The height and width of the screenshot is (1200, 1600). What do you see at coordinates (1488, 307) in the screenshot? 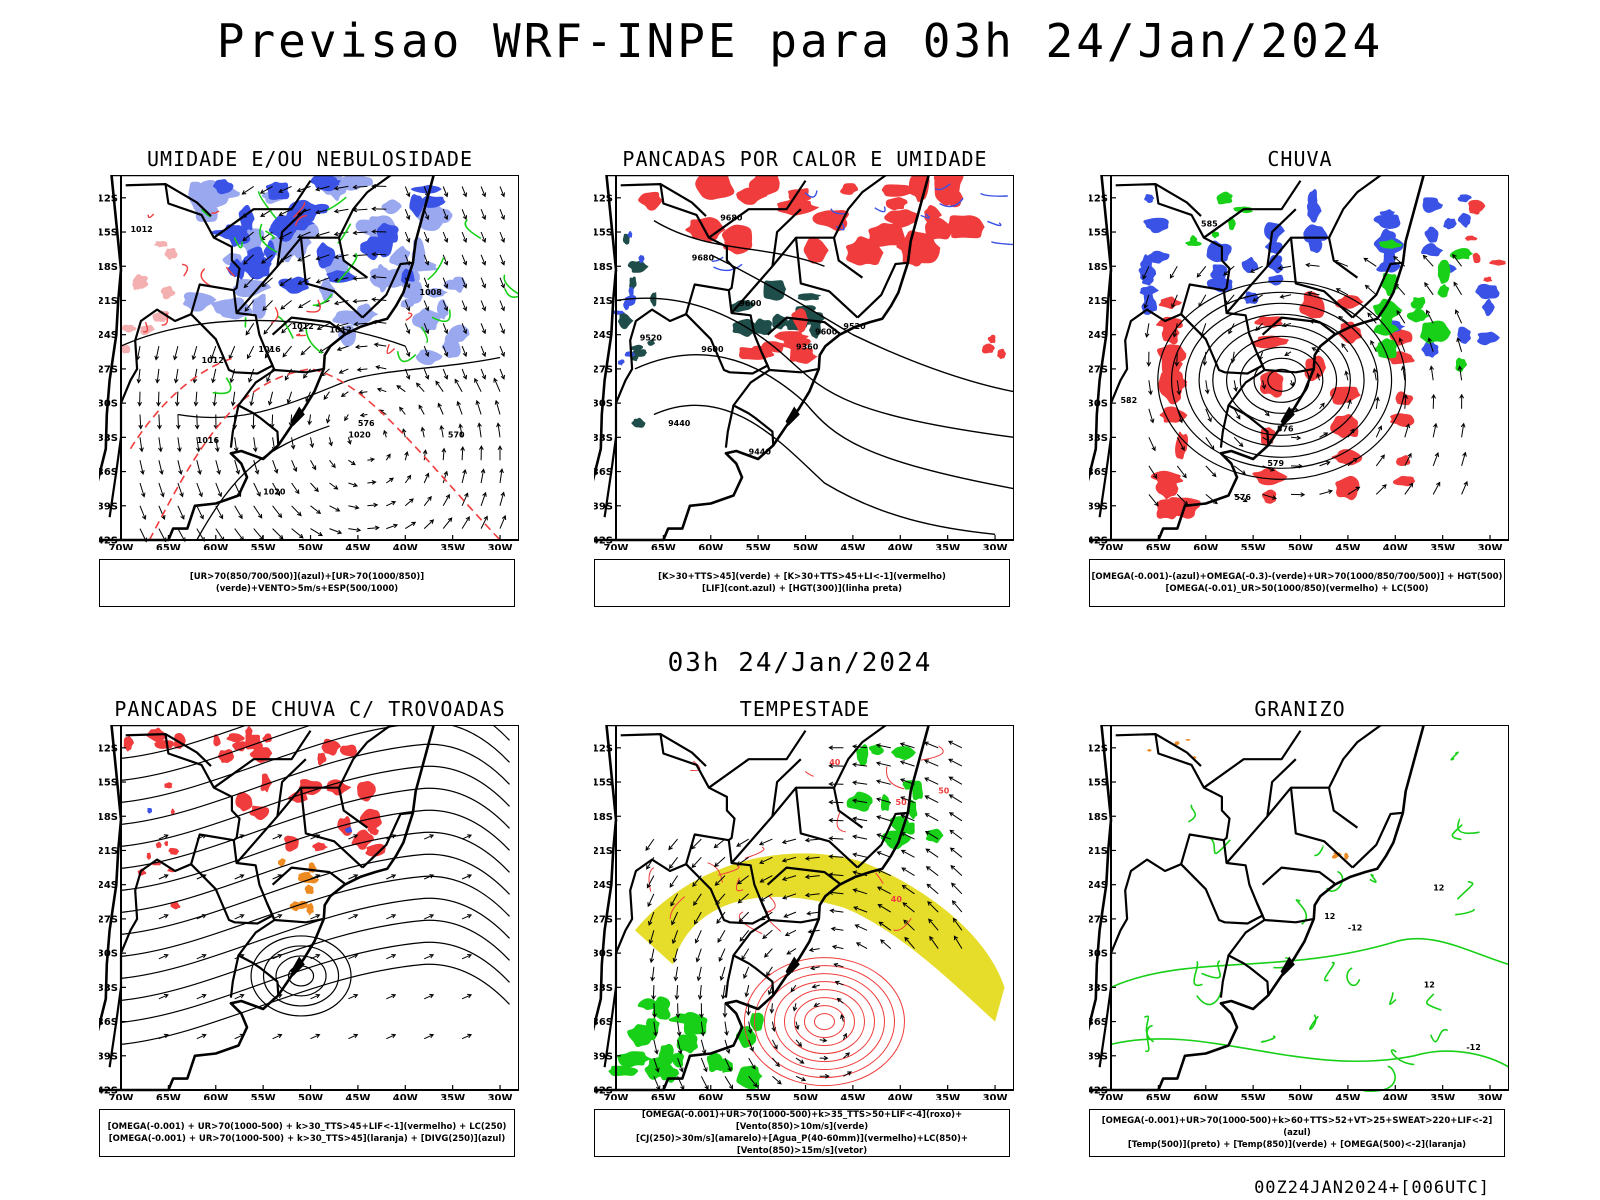
I see `omega-fill` at bounding box center [1488, 307].